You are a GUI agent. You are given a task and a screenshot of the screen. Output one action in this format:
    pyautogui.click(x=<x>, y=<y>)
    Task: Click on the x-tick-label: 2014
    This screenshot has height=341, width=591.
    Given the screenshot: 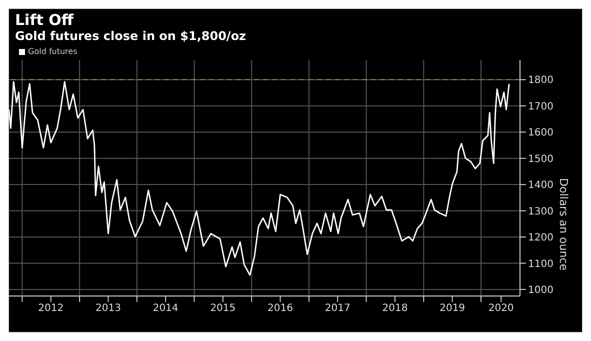 What is the action you would take?
    pyautogui.click(x=165, y=308)
    